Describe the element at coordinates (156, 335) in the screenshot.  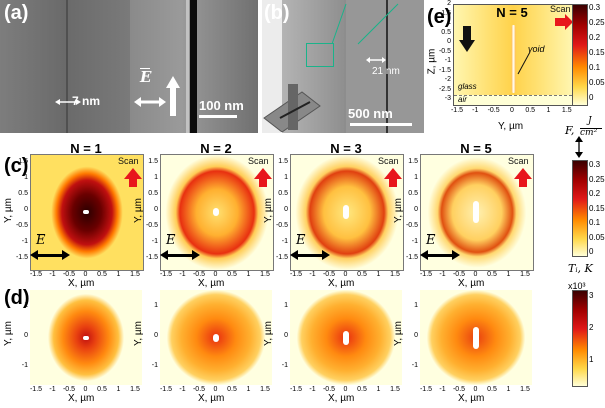
I see `row-d-ytick: 0` at that location.